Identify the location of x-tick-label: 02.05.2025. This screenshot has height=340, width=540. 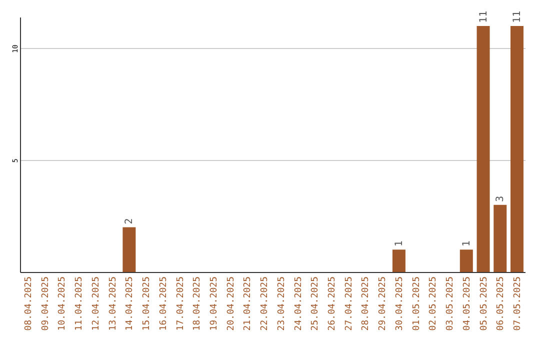
(433, 303).